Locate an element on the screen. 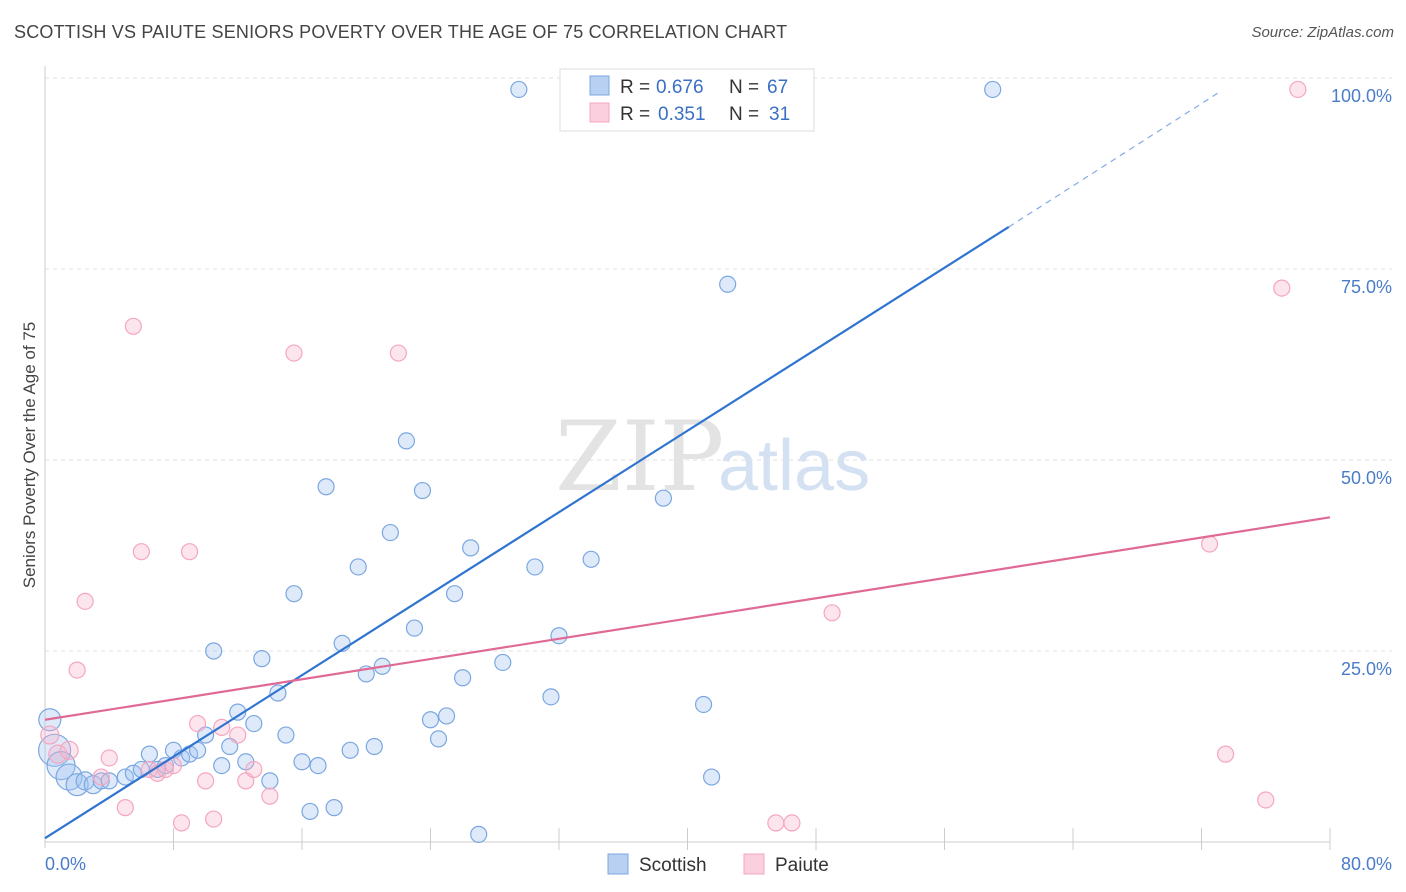 The image size is (1406, 892). legend-n-value-scottish: 67 is located at coordinates (777, 87).